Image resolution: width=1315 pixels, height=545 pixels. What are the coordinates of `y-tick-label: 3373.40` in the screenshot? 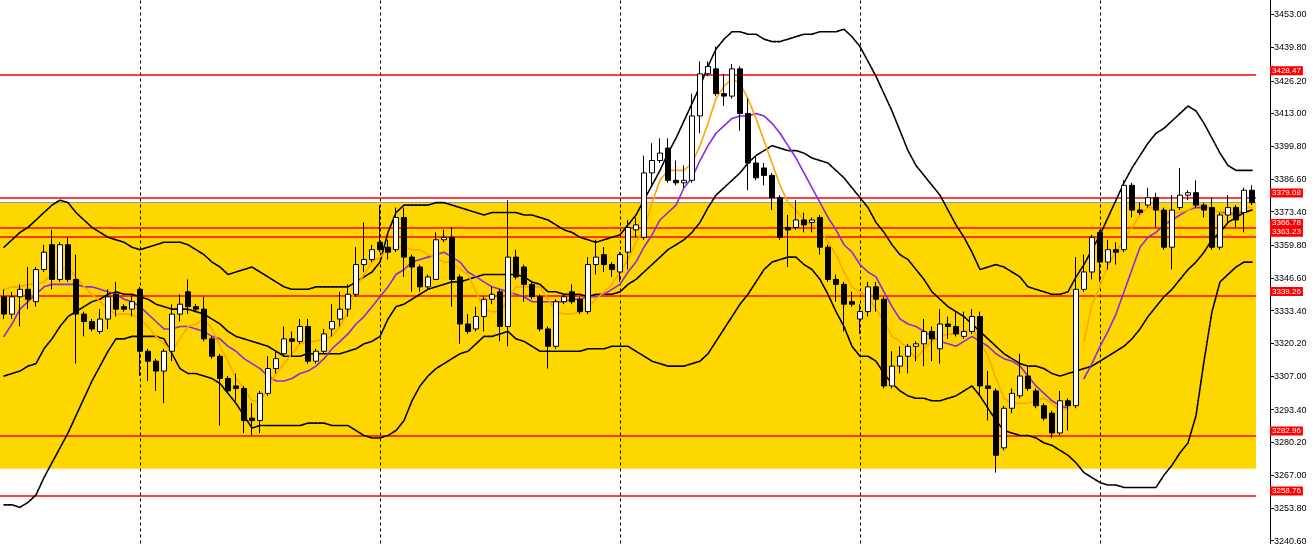 It's located at (1290, 211).